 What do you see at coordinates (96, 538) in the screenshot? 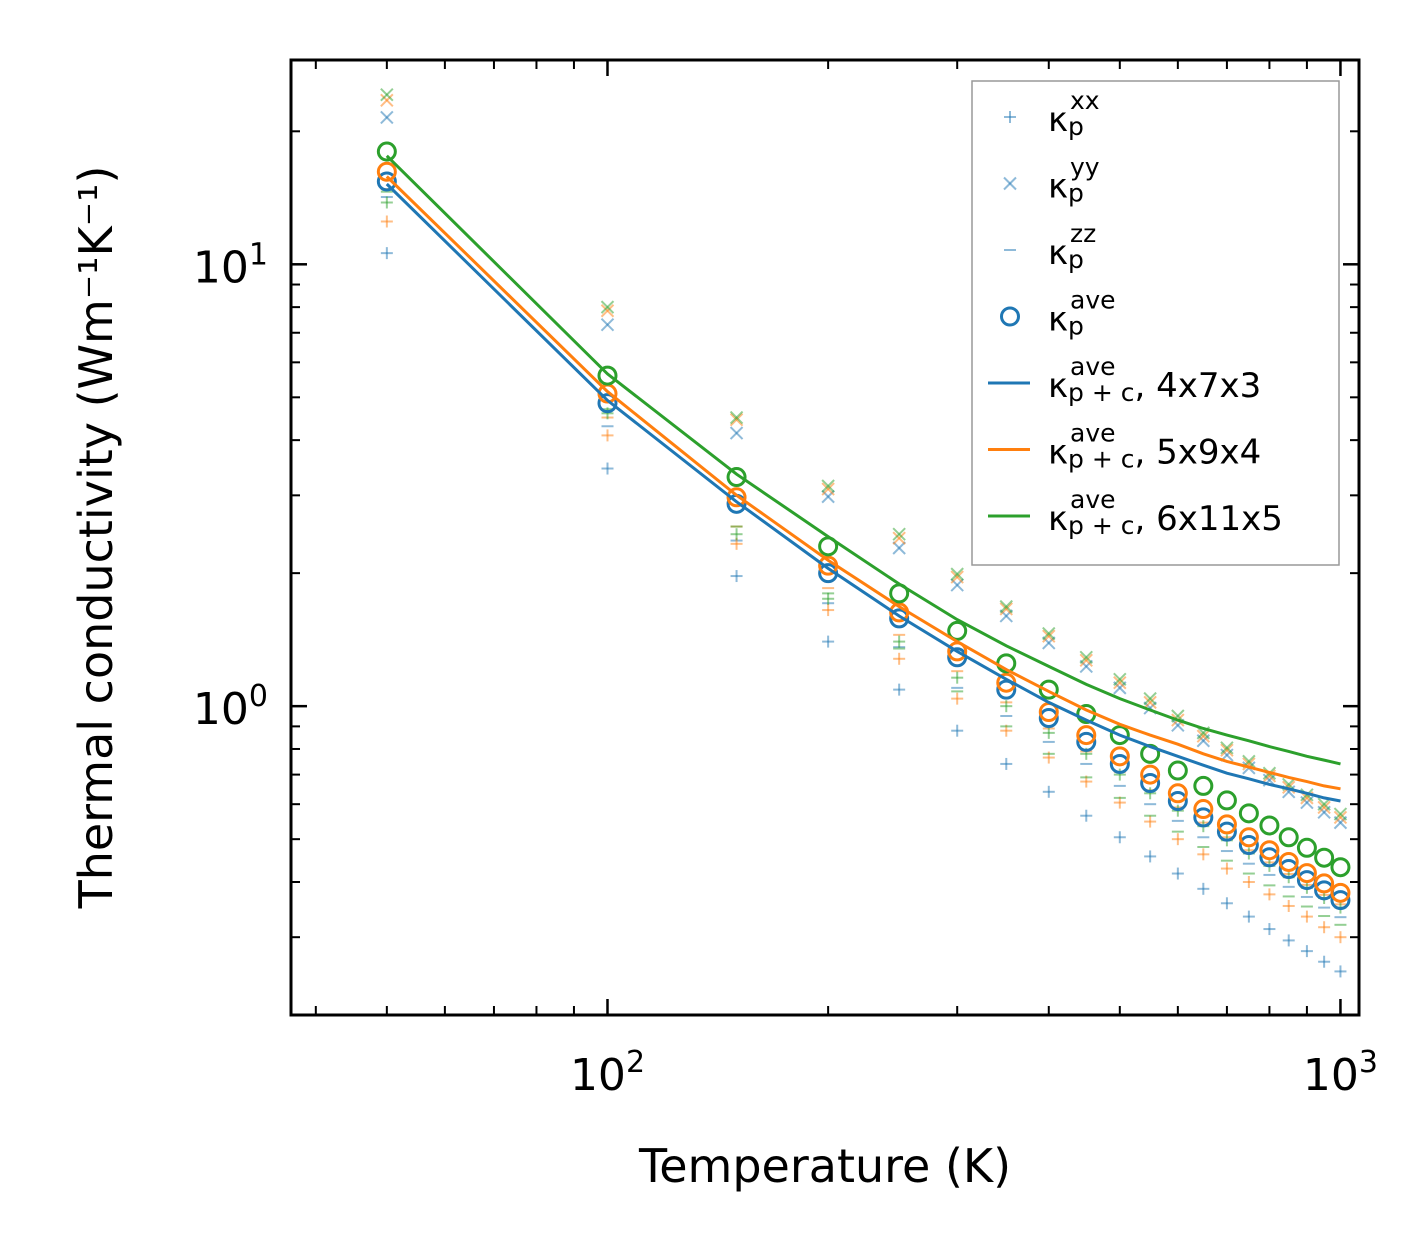
I see `y-axis-label: Thermal conductivity (Wm⁻¹K⁻¹)` at bounding box center [96, 538].